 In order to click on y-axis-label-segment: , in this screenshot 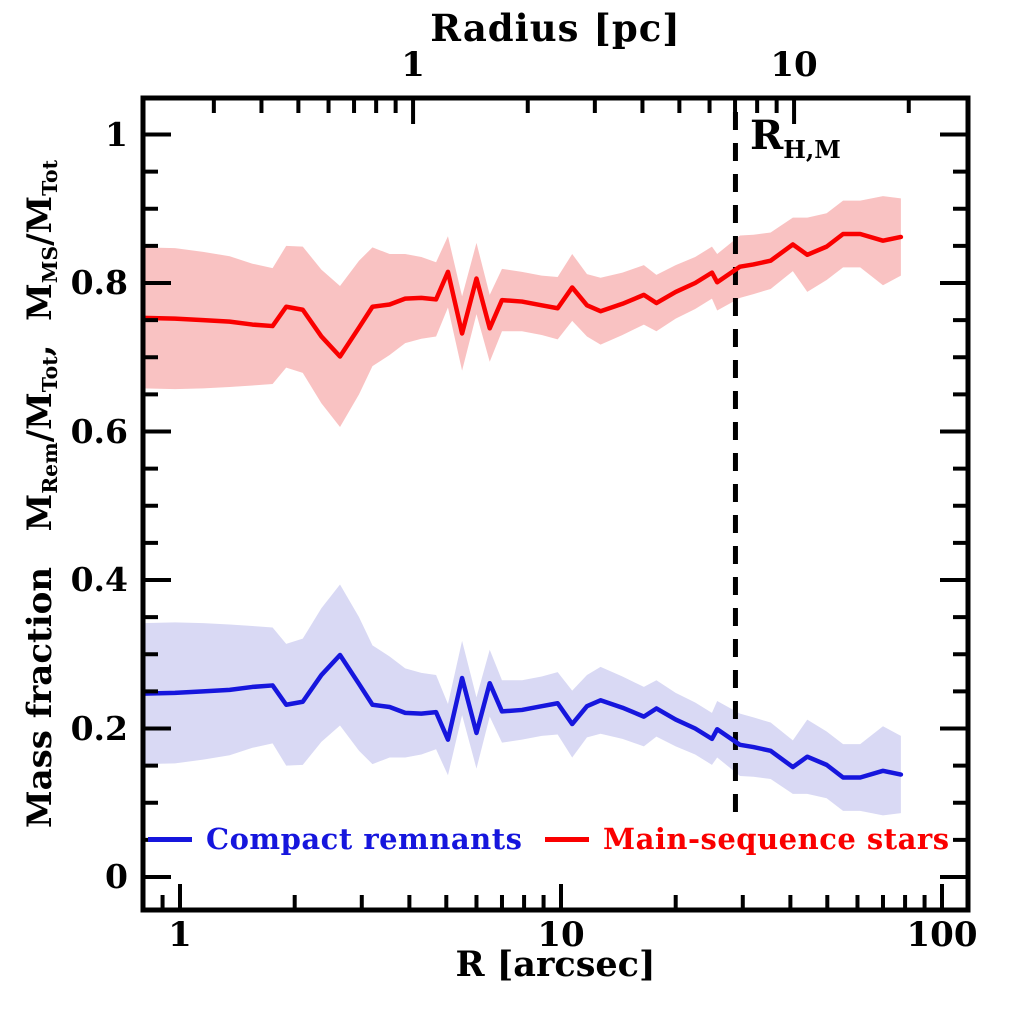, I will do `click(40, 338)`.